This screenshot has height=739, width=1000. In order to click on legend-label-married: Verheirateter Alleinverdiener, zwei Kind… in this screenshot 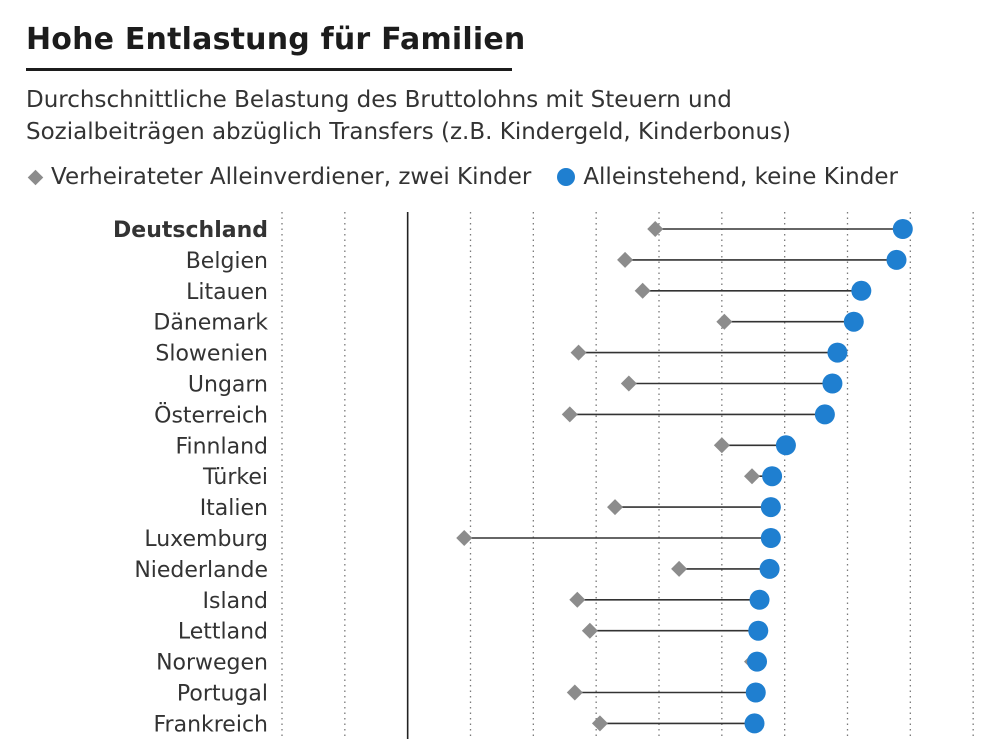, I will do `click(291, 177)`.